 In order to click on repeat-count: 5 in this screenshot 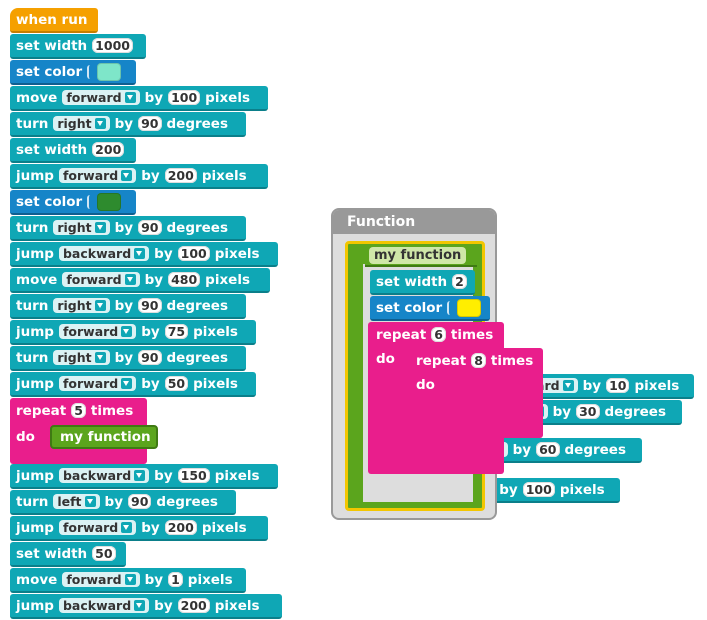, I will do `click(78, 410)`.